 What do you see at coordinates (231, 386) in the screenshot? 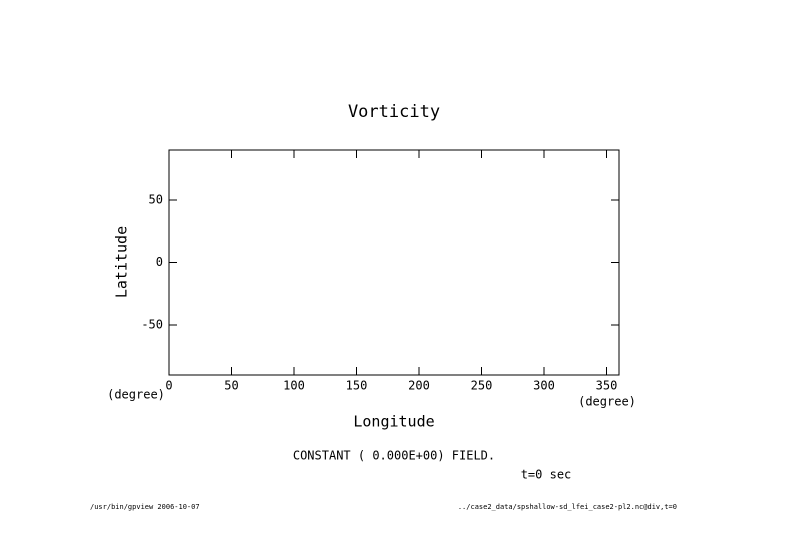
I see `x-tick-label: 50` at bounding box center [231, 386].